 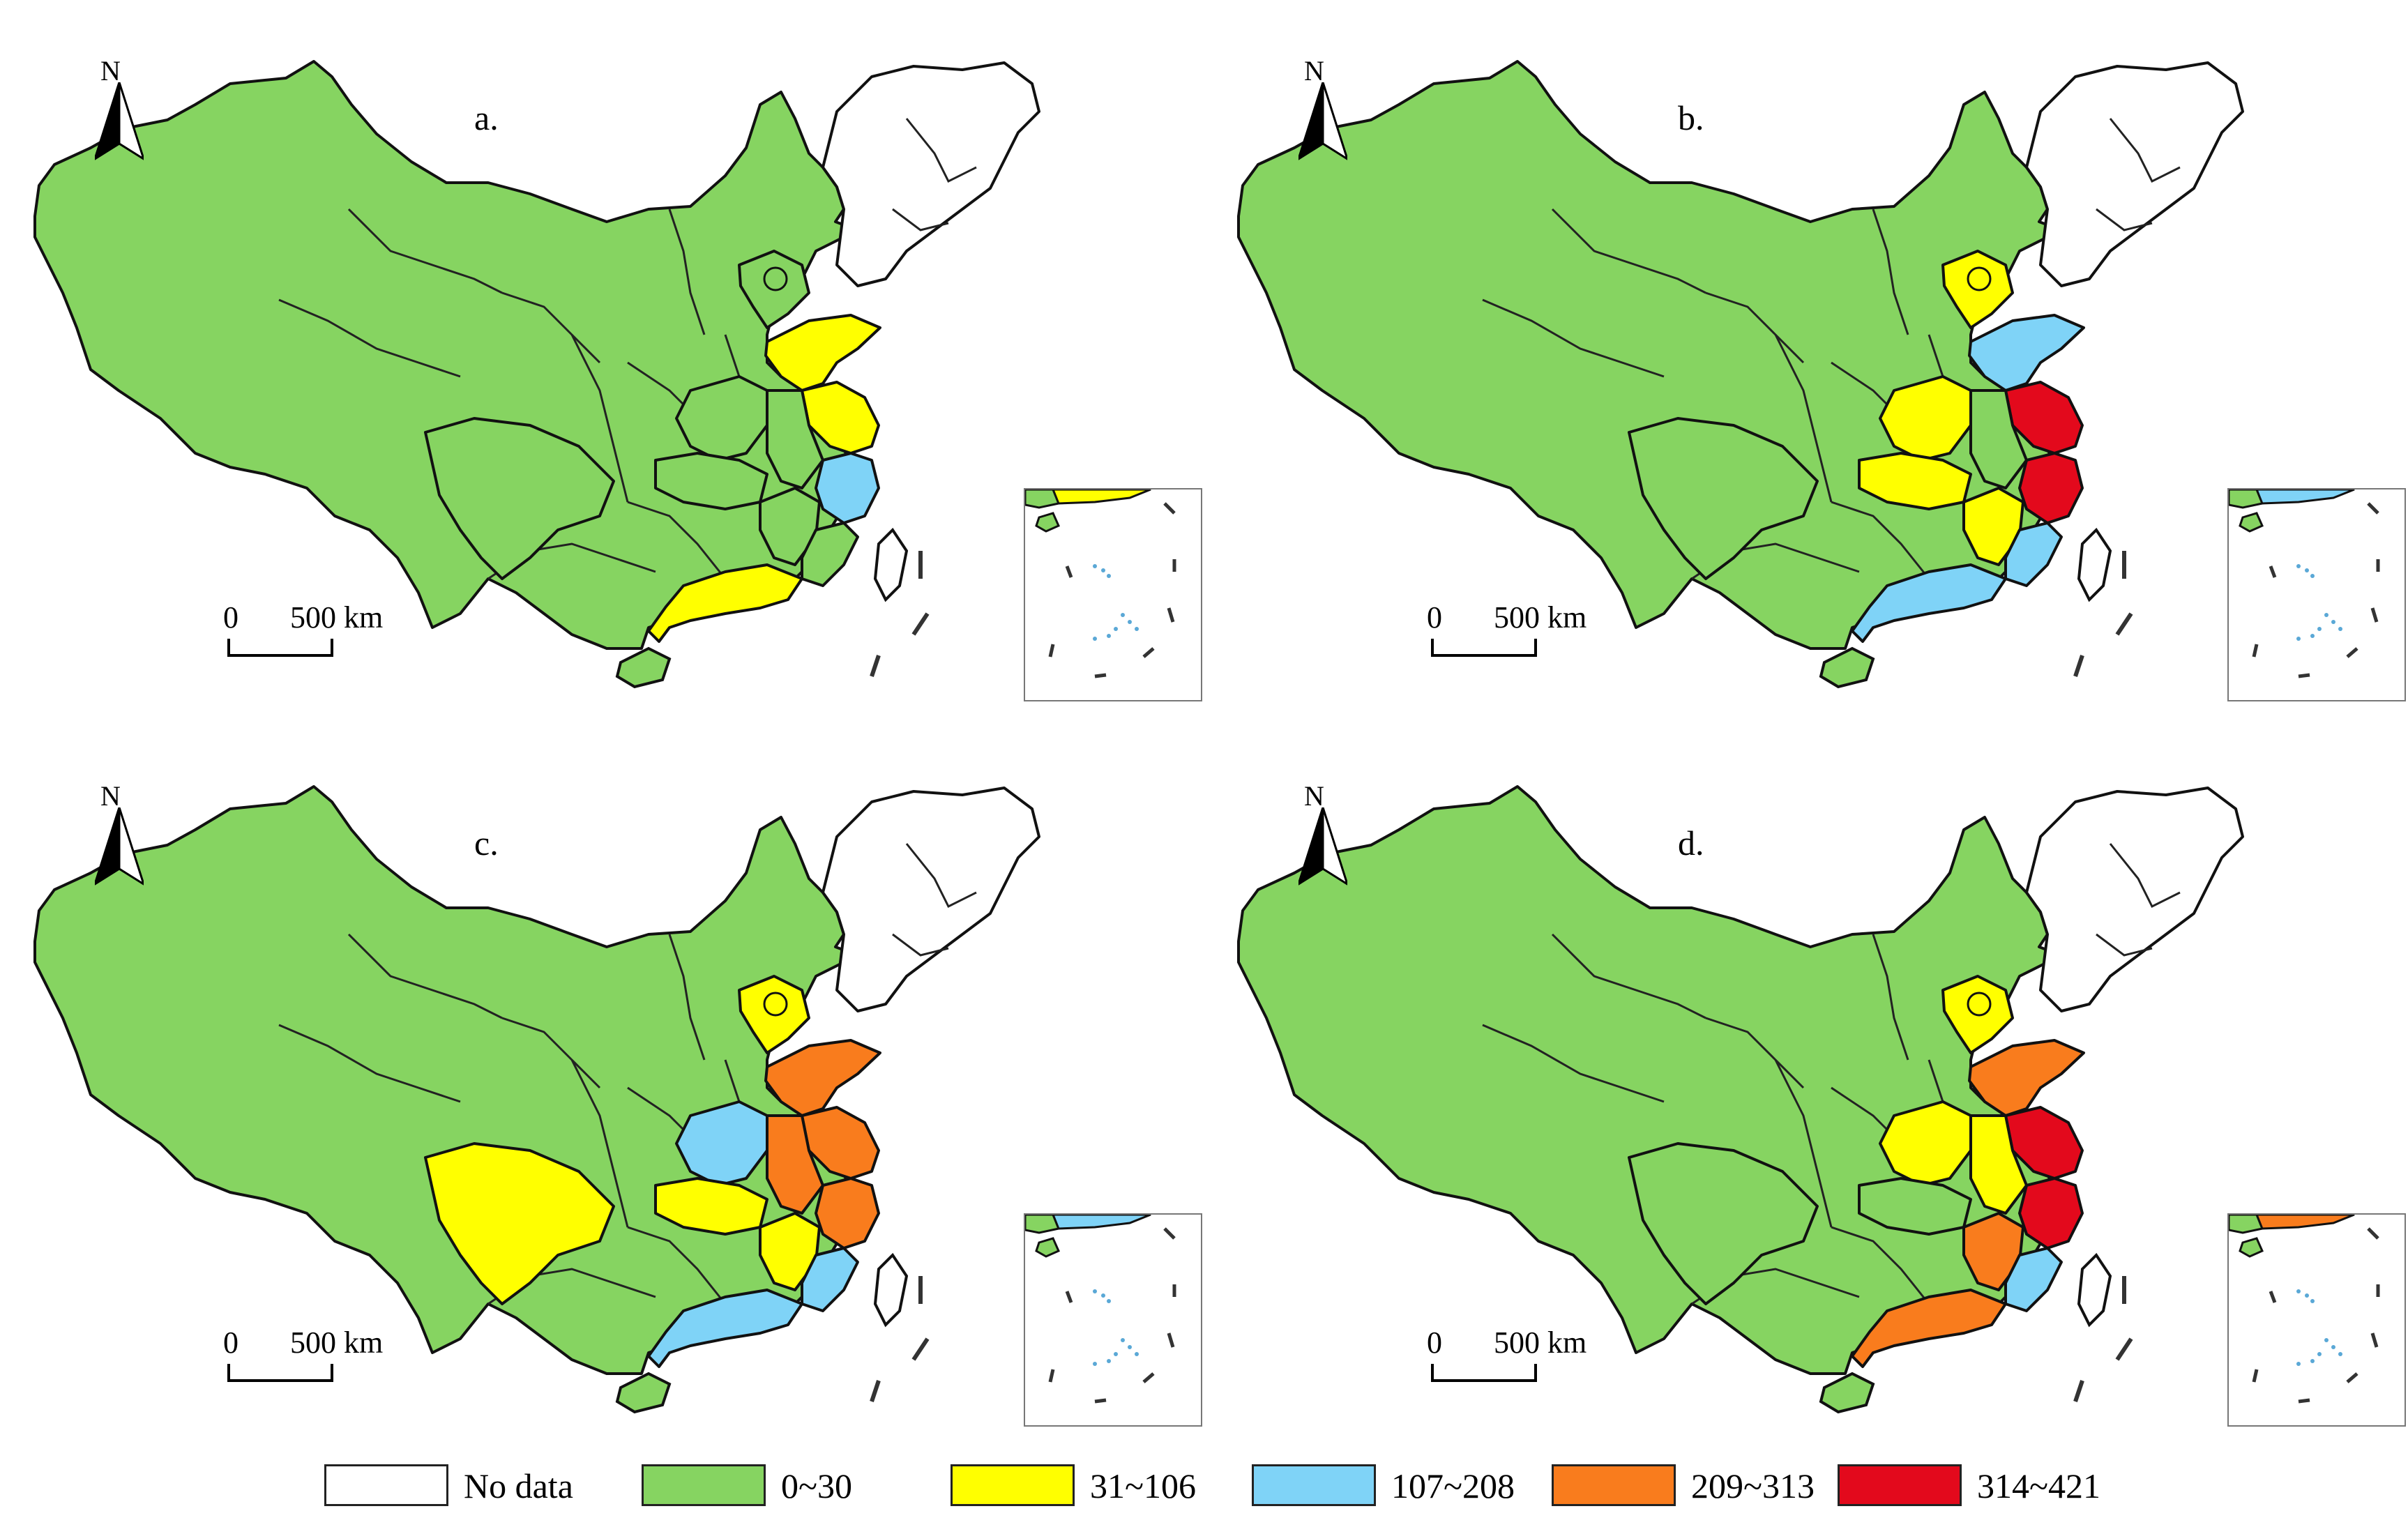 What do you see at coordinates (2039, 1485) in the screenshot?
I see `legend-label: 314~421` at bounding box center [2039, 1485].